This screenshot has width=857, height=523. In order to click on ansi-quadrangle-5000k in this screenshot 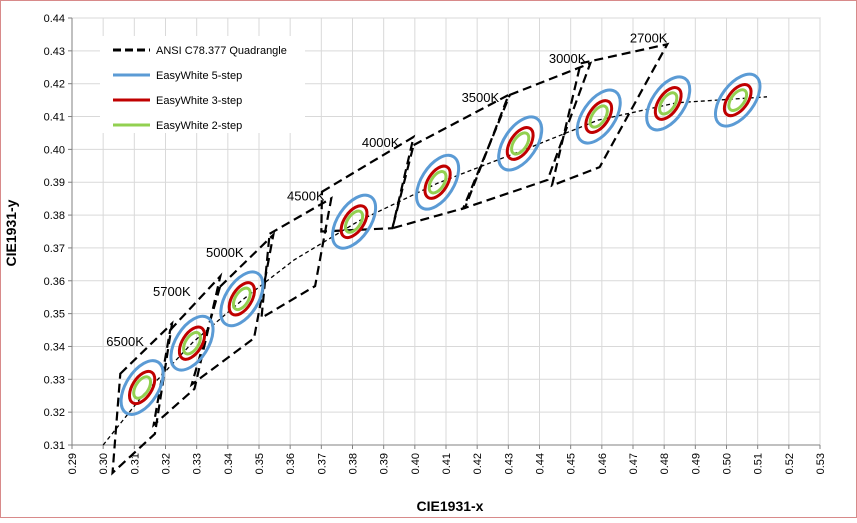, I will do `click(232, 309)`.